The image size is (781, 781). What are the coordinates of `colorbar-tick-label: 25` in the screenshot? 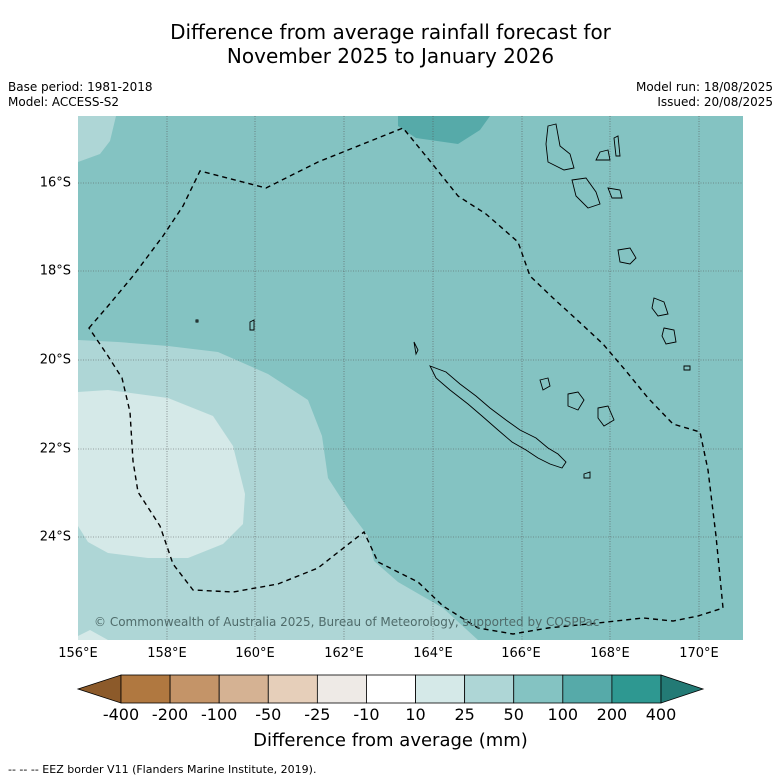 It's located at (464, 714).